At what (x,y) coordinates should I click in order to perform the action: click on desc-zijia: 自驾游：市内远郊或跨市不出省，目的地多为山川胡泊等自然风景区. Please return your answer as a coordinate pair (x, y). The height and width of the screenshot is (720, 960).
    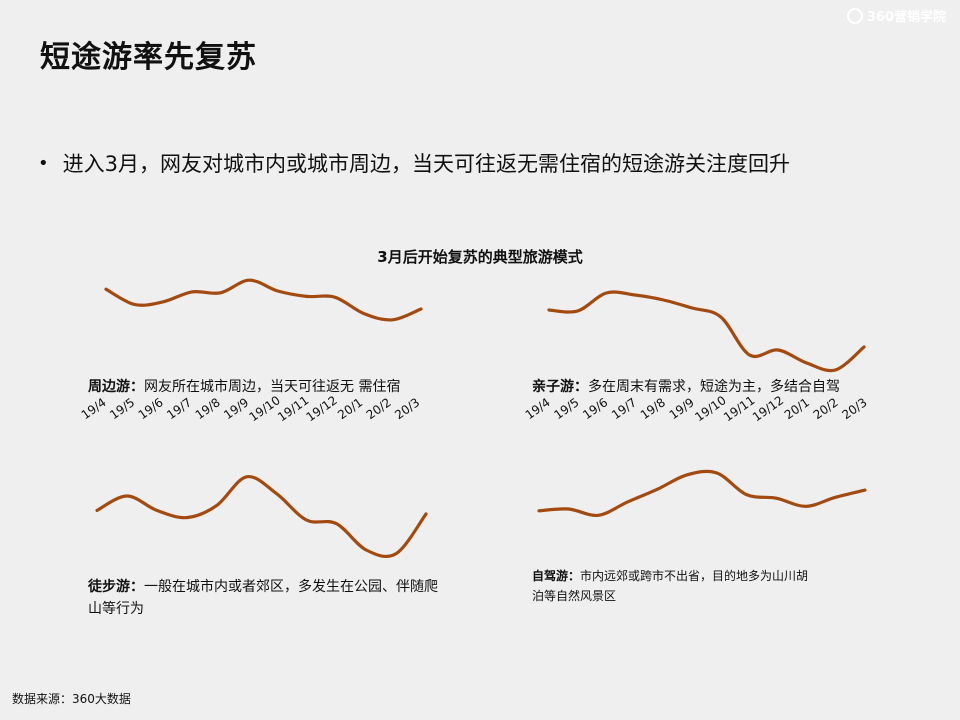
    Looking at the image, I should click on (670, 586).